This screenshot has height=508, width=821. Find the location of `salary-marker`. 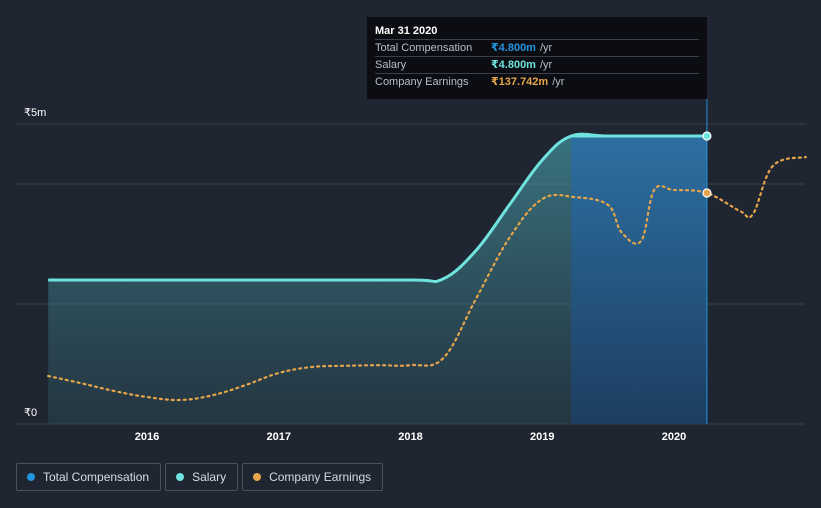

salary-marker is located at coordinates (707, 136).